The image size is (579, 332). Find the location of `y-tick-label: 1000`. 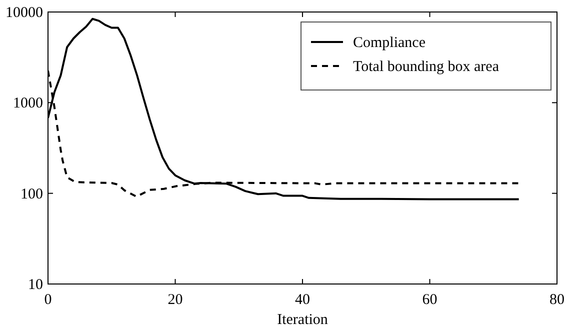

y-tick-label: 1000 is located at coordinates (28, 104).